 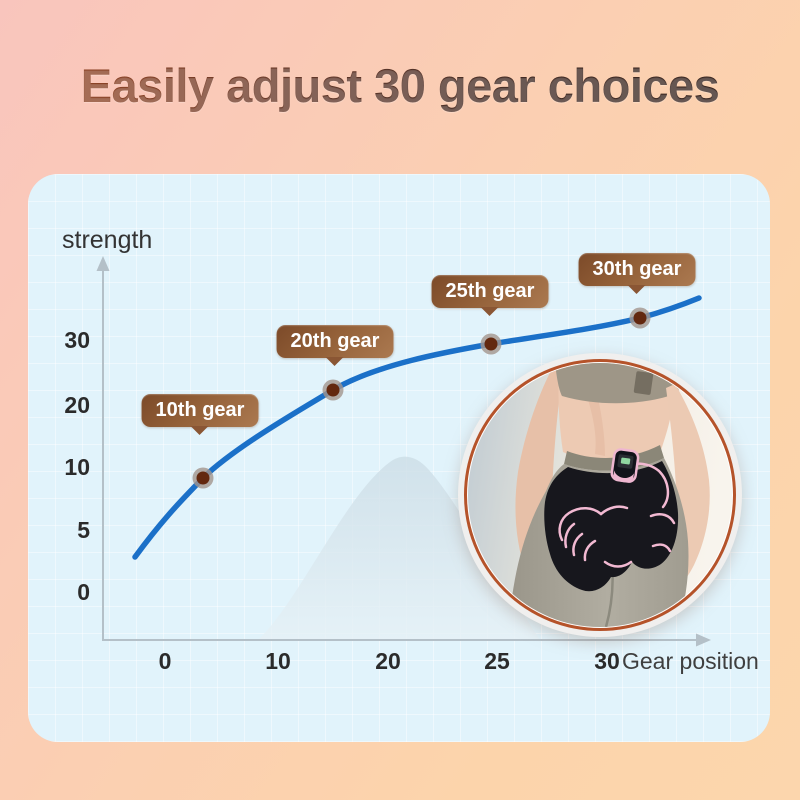 I want to click on x-axis-title: Gear position, so click(x=690, y=661).